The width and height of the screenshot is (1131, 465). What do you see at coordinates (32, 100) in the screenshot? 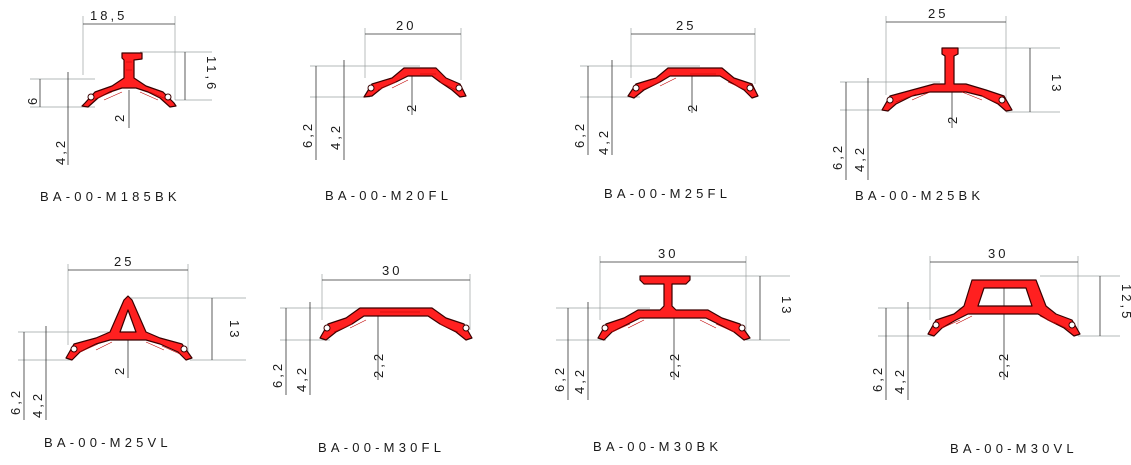
I see `dim-label-6: 6` at bounding box center [32, 100].